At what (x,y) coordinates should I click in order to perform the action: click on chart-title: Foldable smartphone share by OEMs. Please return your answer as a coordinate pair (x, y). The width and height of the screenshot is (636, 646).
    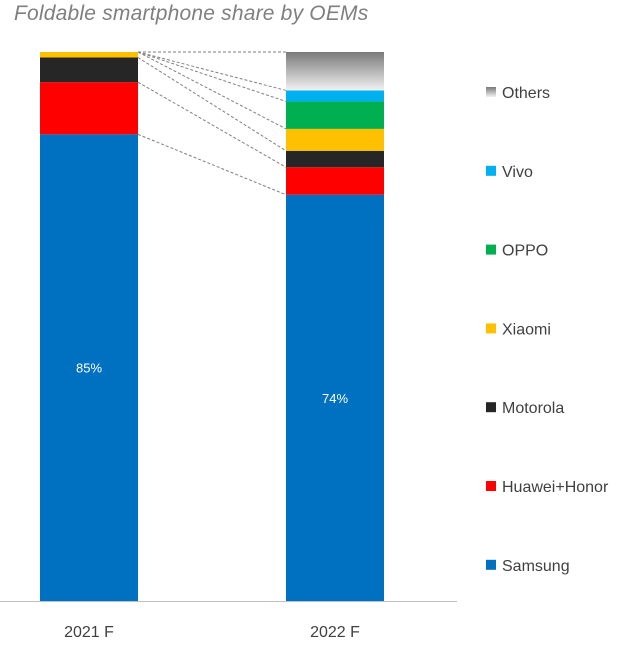
    Looking at the image, I should click on (191, 13).